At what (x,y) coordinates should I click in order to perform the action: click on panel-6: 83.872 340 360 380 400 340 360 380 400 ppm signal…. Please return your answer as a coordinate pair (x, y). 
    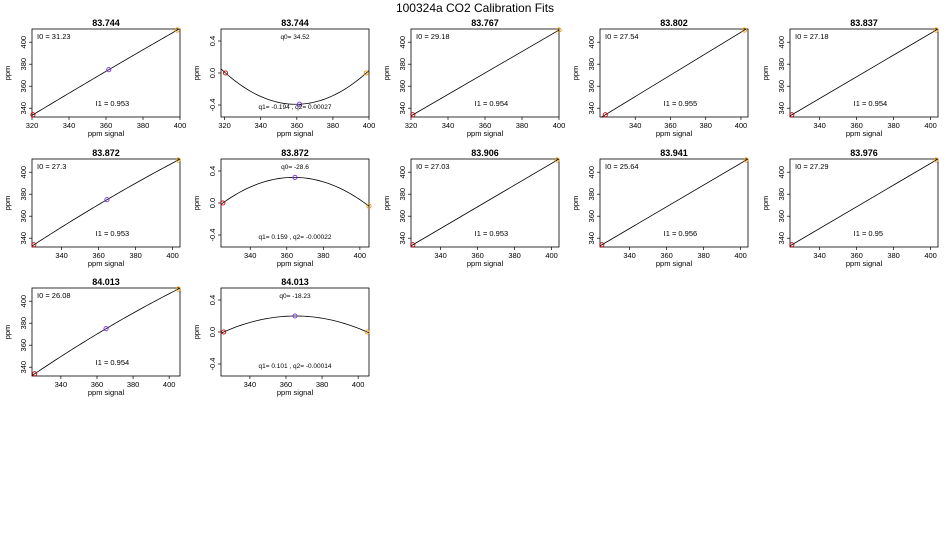
    Looking at the image, I should click on (92, 208).